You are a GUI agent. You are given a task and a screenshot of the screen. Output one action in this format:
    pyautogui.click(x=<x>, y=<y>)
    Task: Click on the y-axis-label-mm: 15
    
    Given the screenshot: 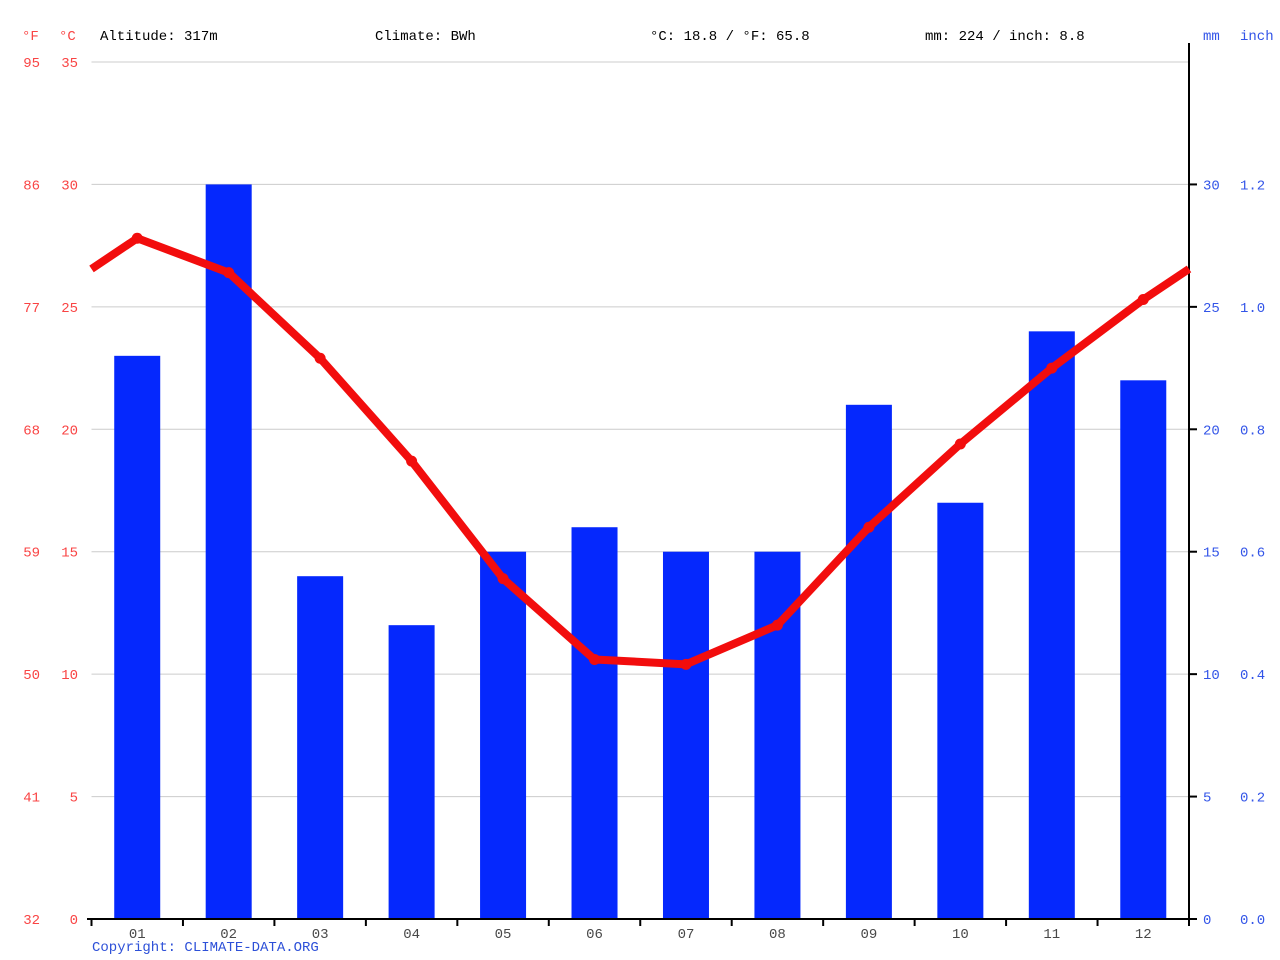 What is the action you would take?
    pyautogui.click(x=1211, y=554)
    